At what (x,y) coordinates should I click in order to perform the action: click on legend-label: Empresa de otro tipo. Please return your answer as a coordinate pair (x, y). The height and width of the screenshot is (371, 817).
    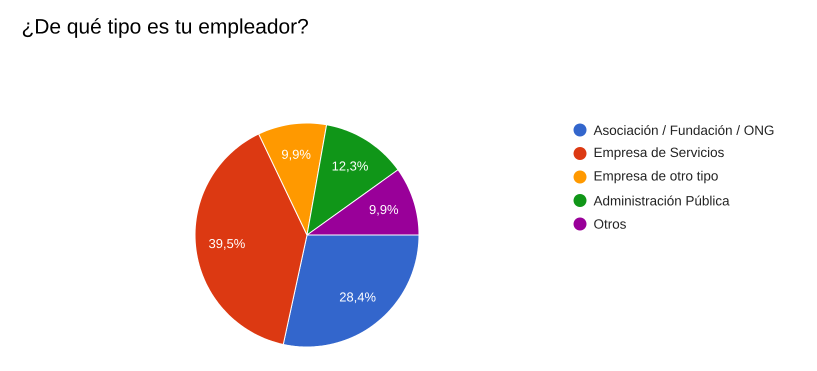
    Looking at the image, I should click on (656, 177).